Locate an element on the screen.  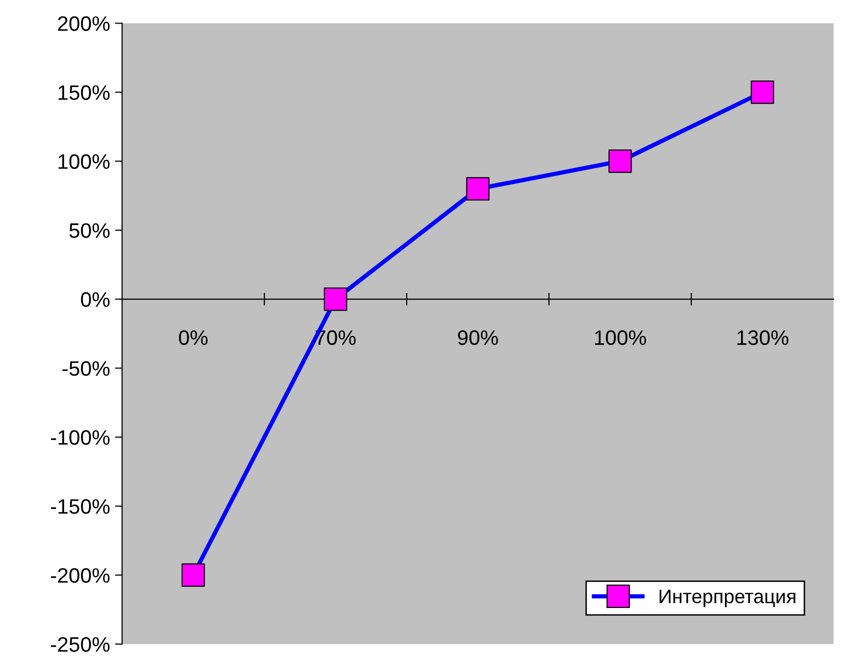
legend-label: Интерпретация is located at coordinates (728, 599).